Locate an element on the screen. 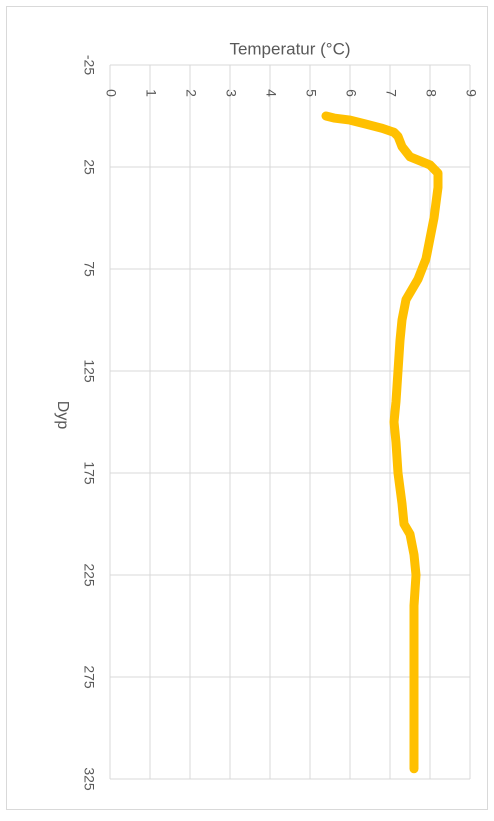  temperature-tick-label: 0 is located at coordinates (111, 93).